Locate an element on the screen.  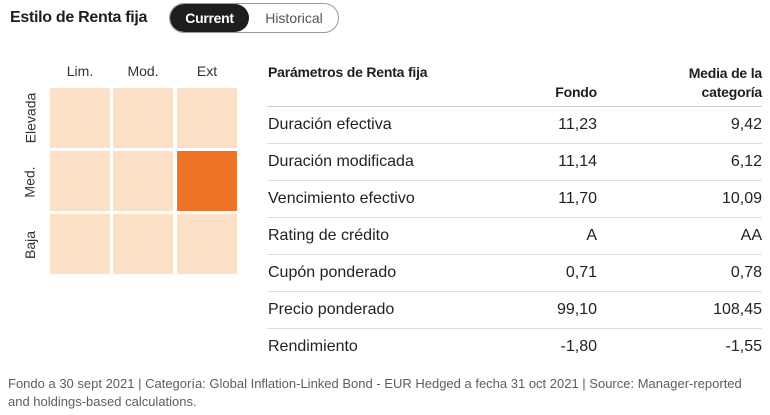
column-label-mod: Mod. is located at coordinates (143, 71).